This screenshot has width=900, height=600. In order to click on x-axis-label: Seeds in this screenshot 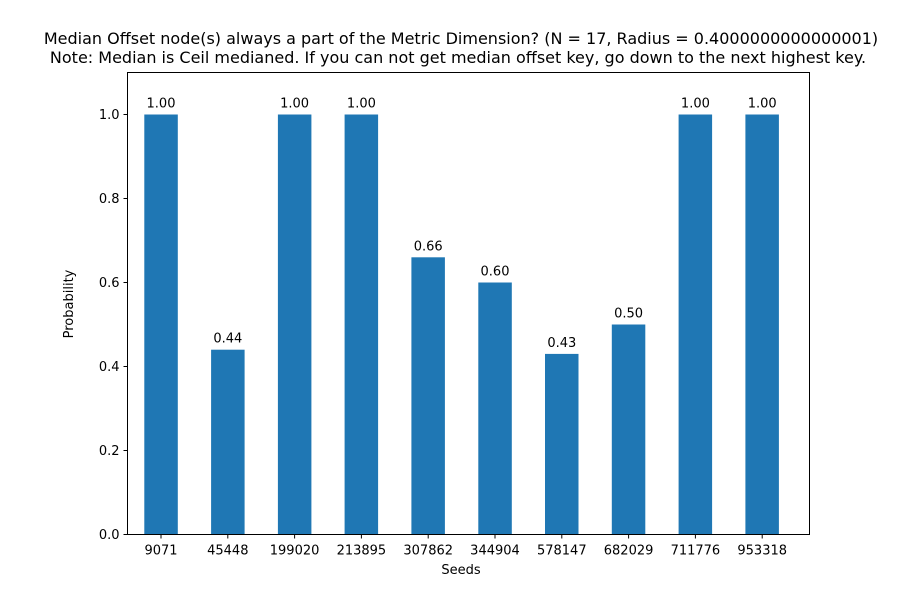, I will do `click(461, 570)`.